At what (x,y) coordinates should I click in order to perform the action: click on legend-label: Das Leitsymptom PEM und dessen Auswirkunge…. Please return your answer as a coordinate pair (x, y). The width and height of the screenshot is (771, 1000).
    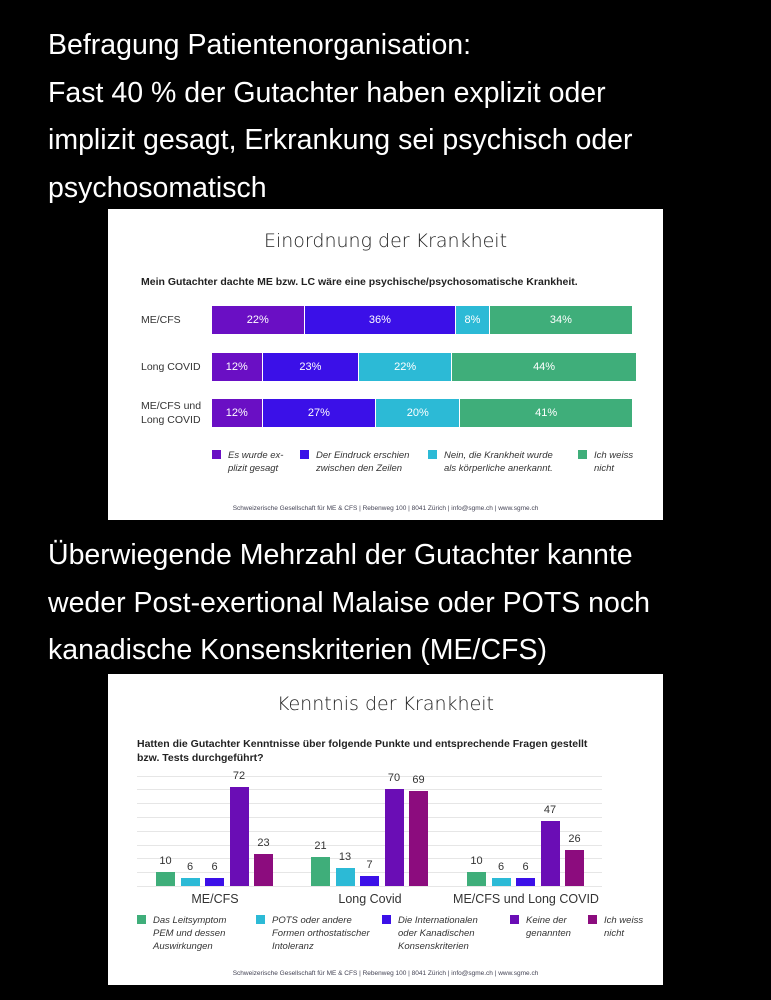
    Looking at the image, I should click on (190, 933).